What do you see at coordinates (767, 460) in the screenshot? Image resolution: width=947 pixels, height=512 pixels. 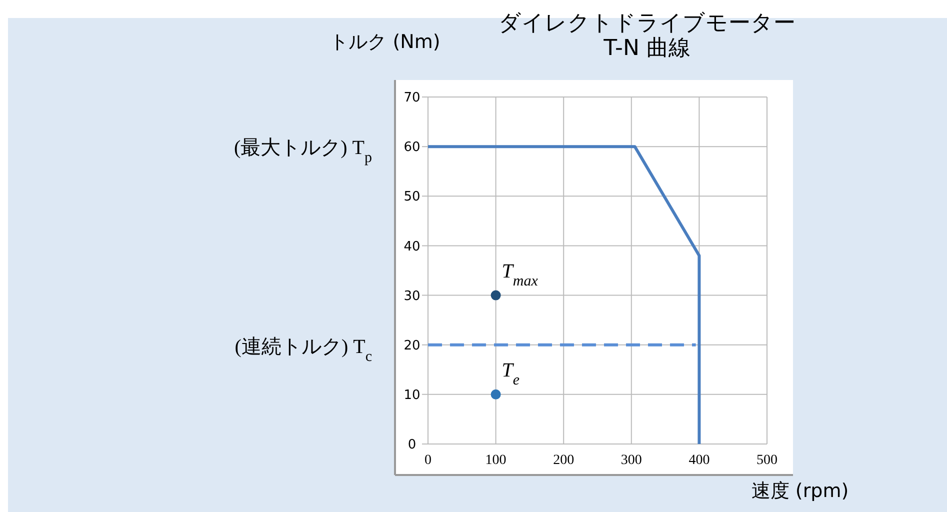 I see `x-tick-label: 500` at bounding box center [767, 460].